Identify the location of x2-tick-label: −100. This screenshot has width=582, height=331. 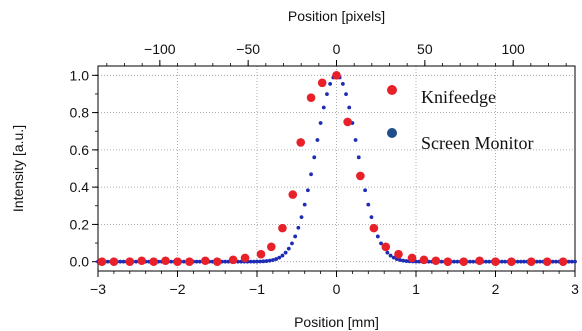
(160, 49).